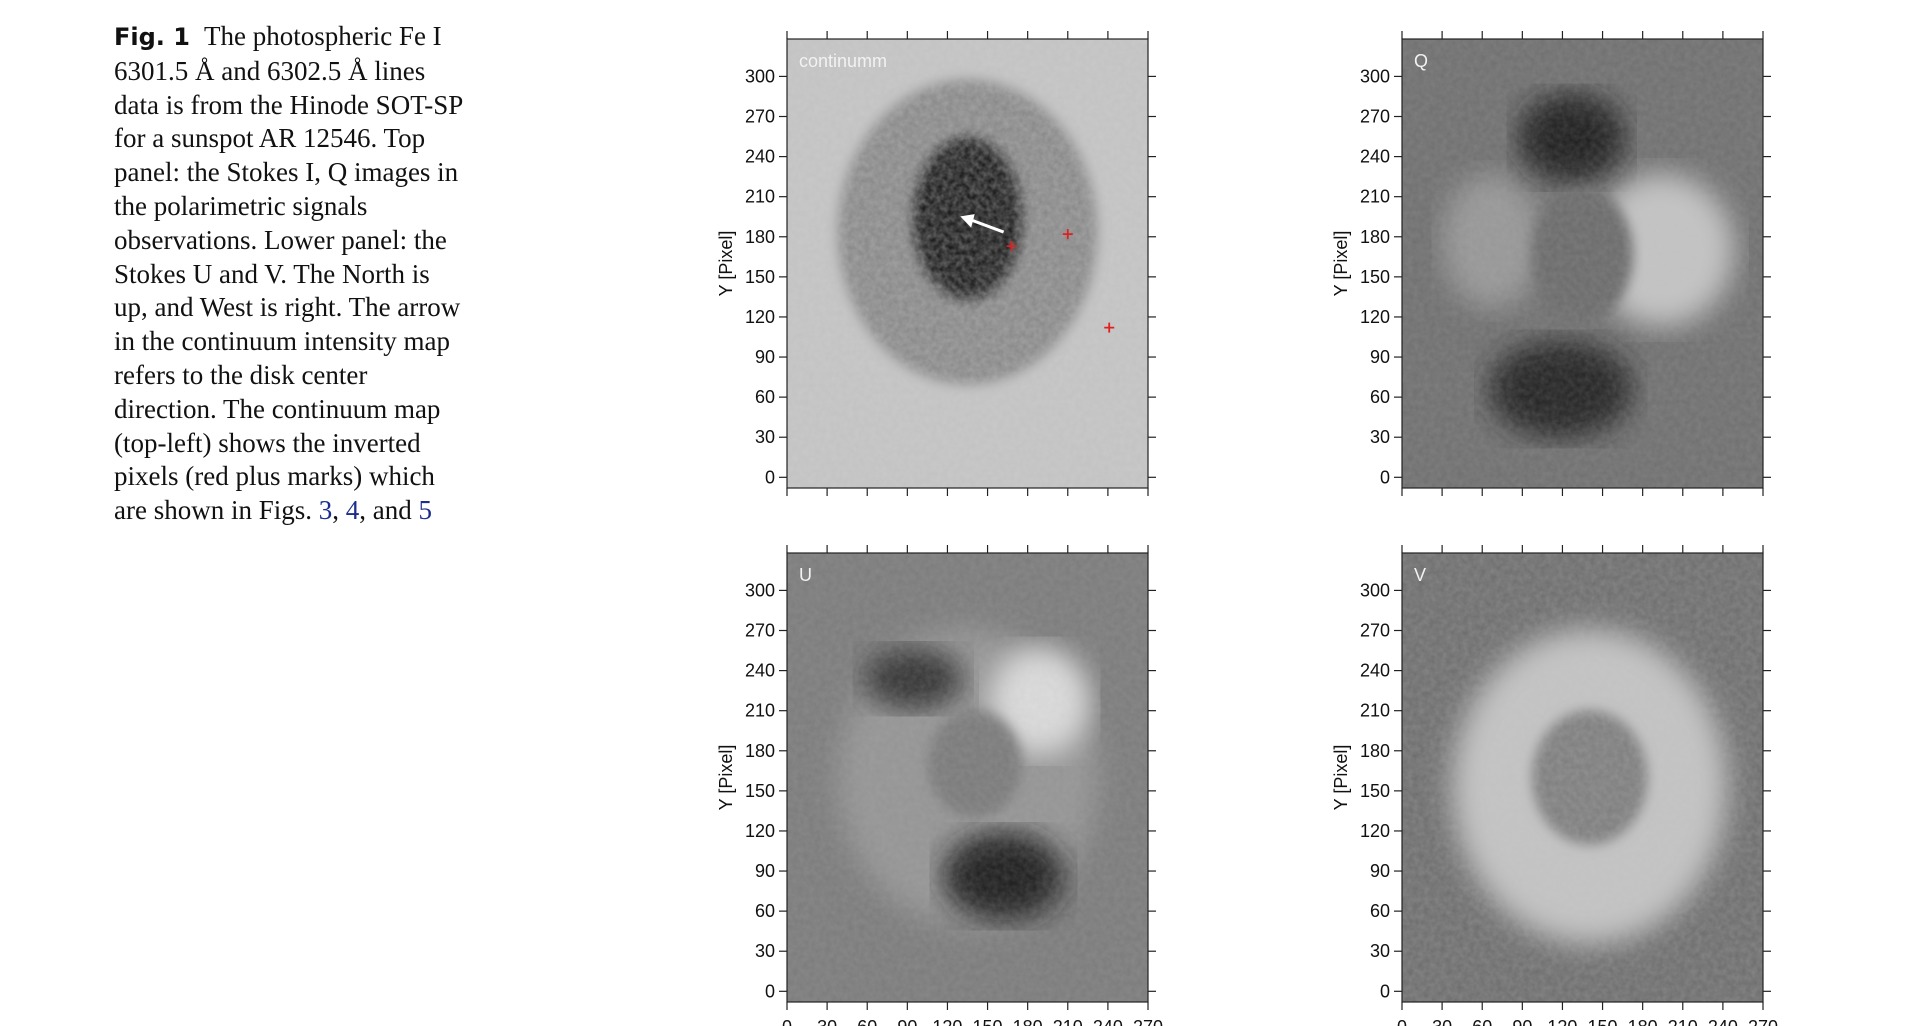  I want to click on caption-line: observations. Lower panel: the, so click(324, 241).